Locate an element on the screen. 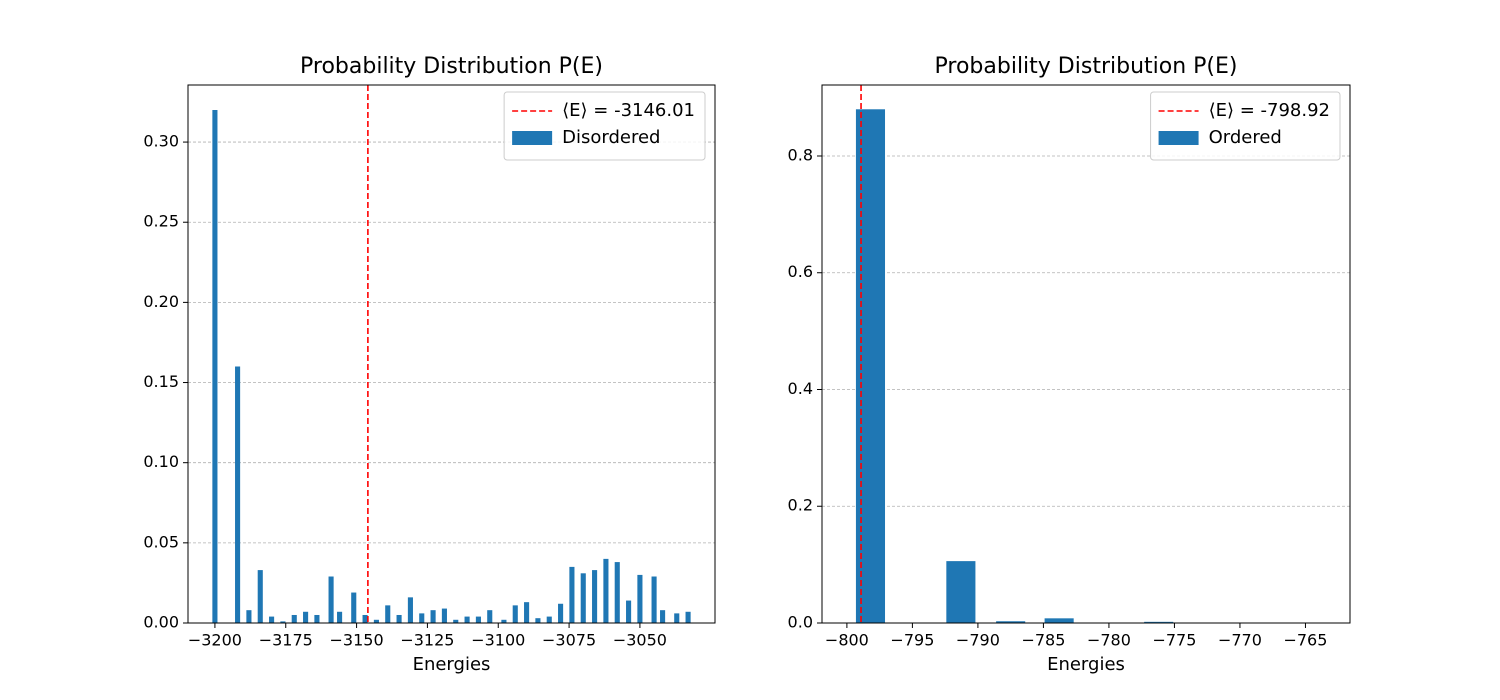 The image size is (1500, 700). x-tick-label: −3050 is located at coordinates (640, 640).